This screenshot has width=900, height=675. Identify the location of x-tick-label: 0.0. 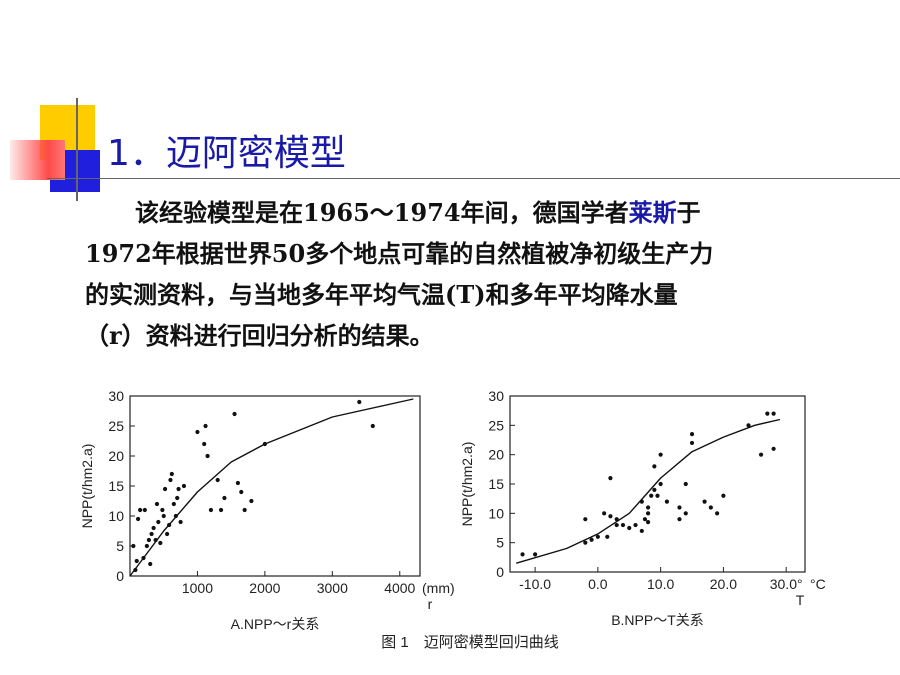
(598, 584).